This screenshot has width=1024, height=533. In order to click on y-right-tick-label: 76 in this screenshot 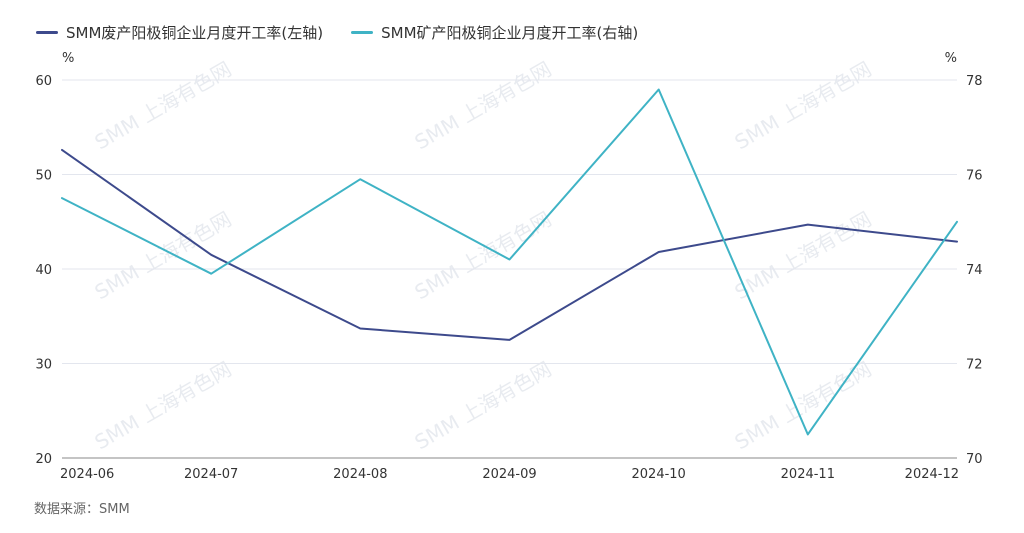, I will do `click(974, 176)`.